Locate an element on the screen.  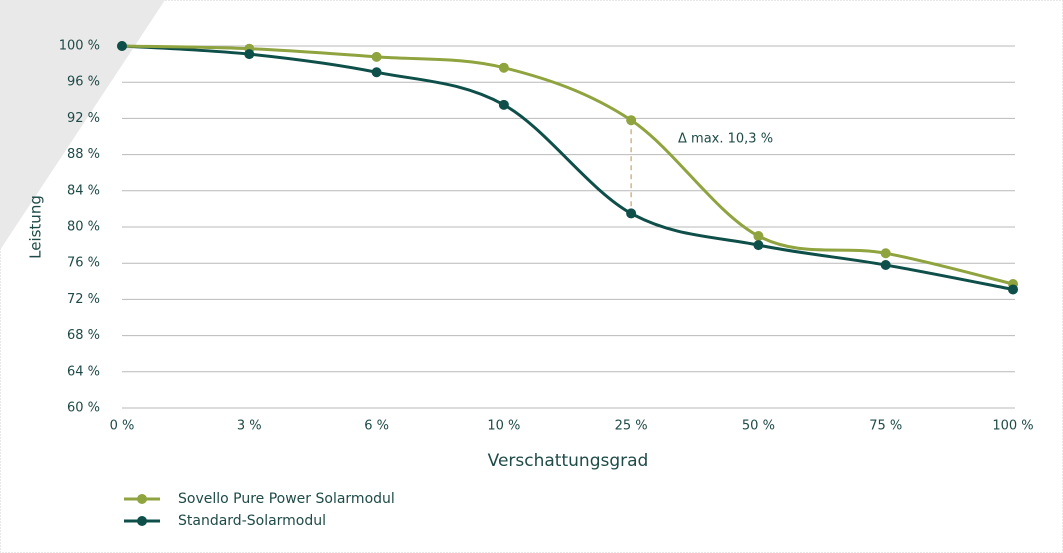
y-tick-label: 84 % is located at coordinates (83, 190).